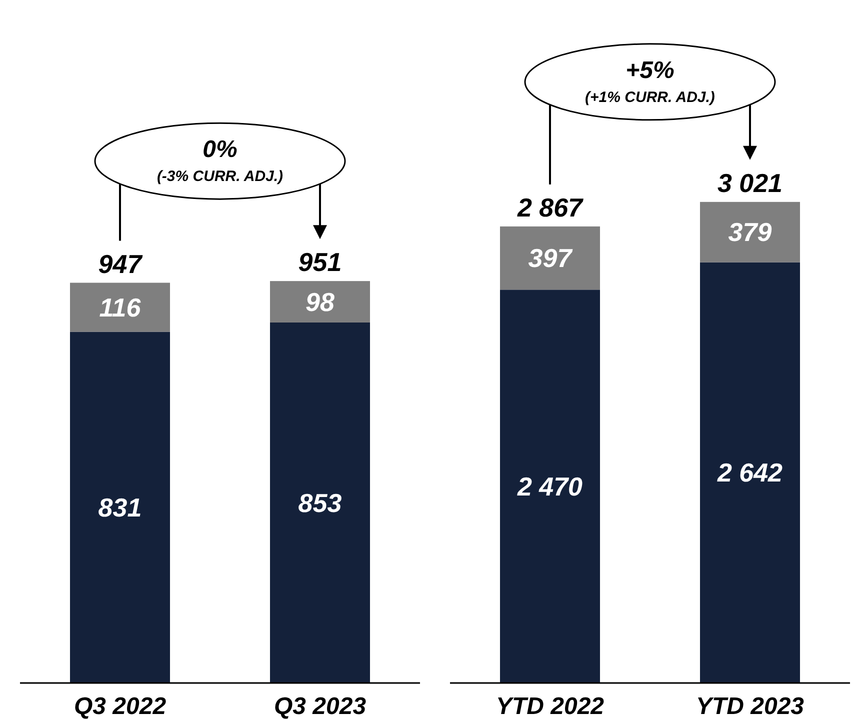 The image size is (854, 719). I want to click on data-label: 98, so click(320, 301).